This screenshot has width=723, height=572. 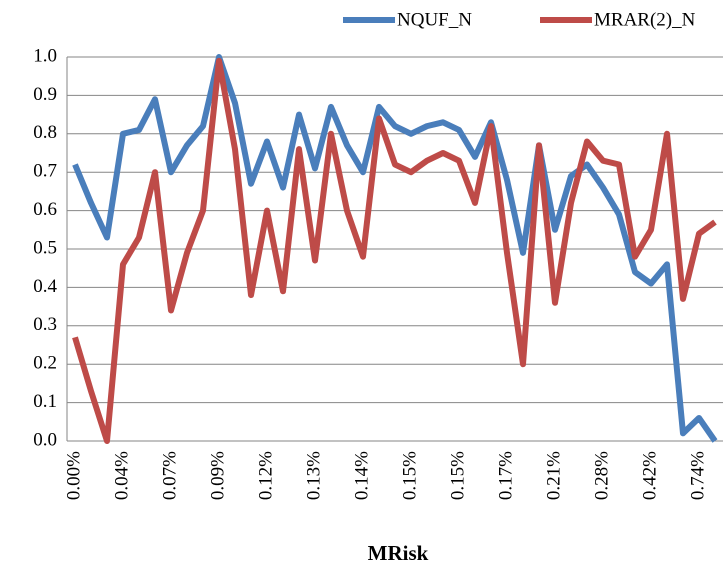 What do you see at coordinates (398, 553) in the screenshot?
I see `x-axis-label: MRisk` at bounding box center [398, 553].